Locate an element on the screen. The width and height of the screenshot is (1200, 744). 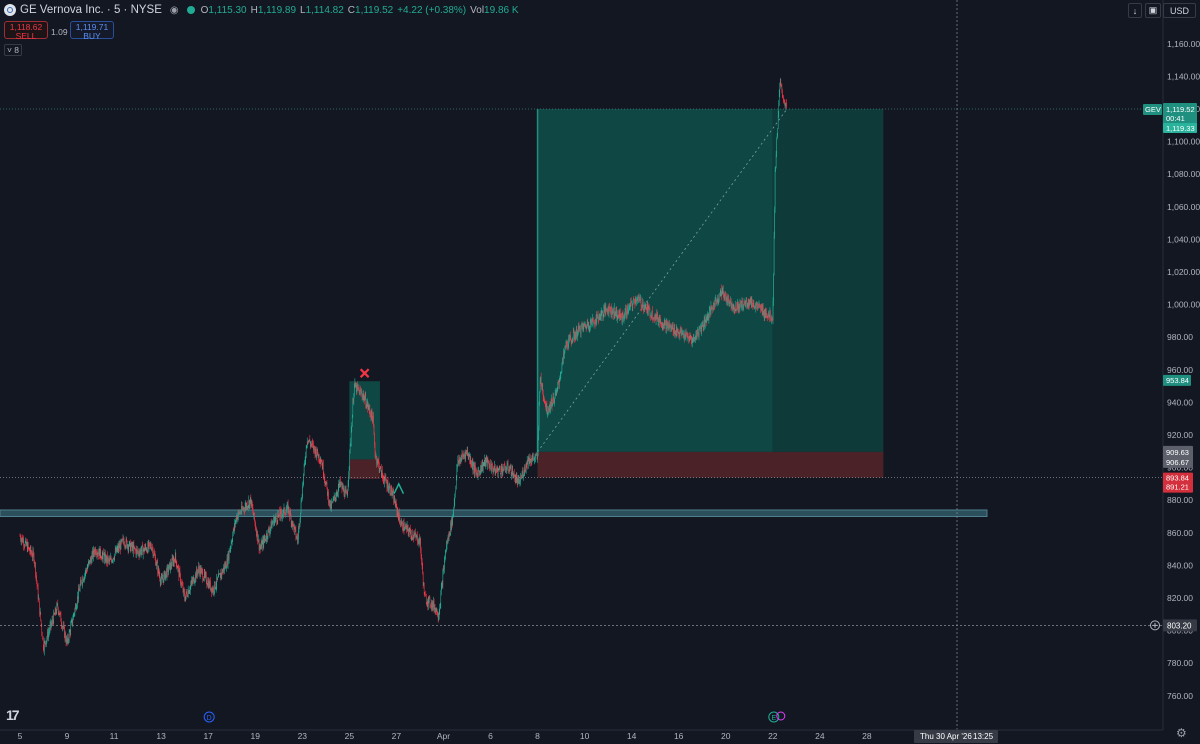
y-tick-label: 760.00 is located at coordinates (1180, 696).